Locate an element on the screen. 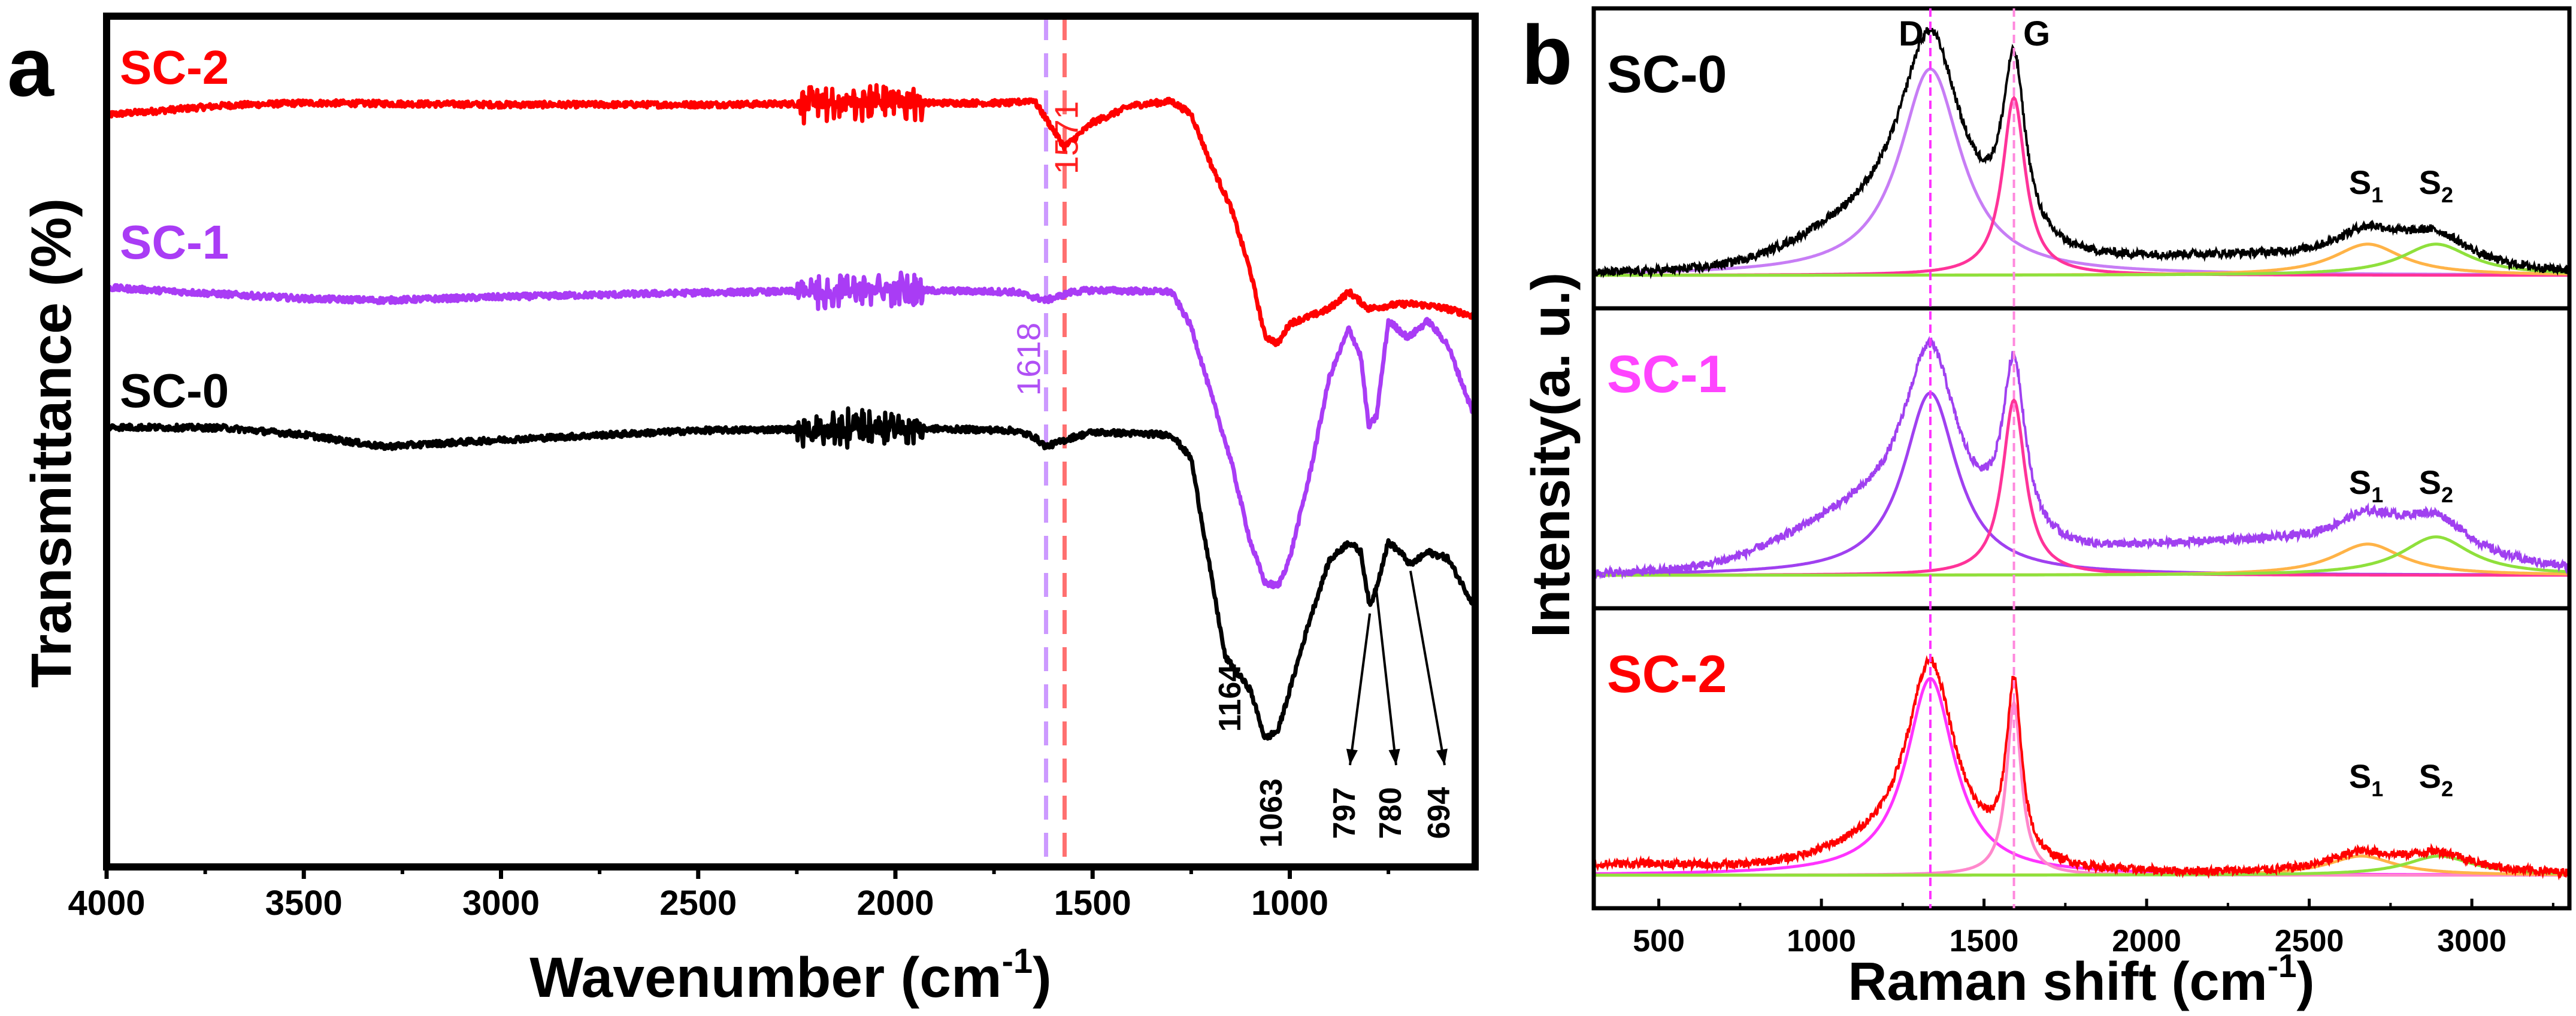 Image resolution: width=2576 pixels, height=1016 pixels. series-label-sc-2: SC-2 is located at coordinates (174, 67).